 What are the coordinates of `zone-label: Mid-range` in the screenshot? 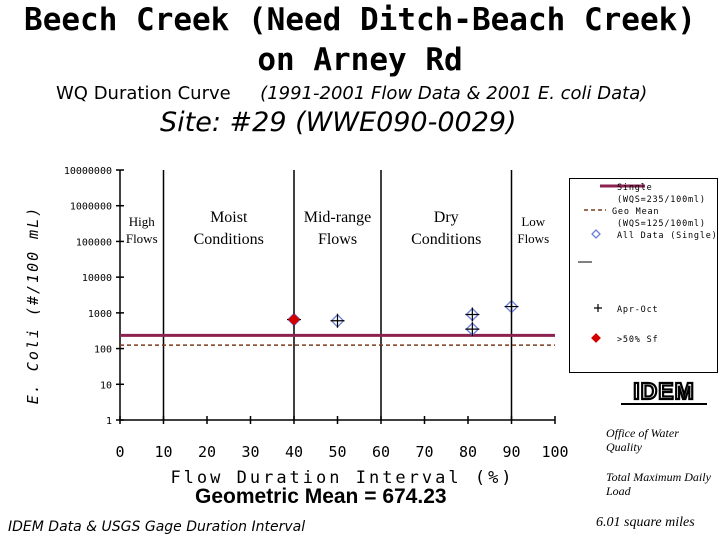 It's located at (338, 217).